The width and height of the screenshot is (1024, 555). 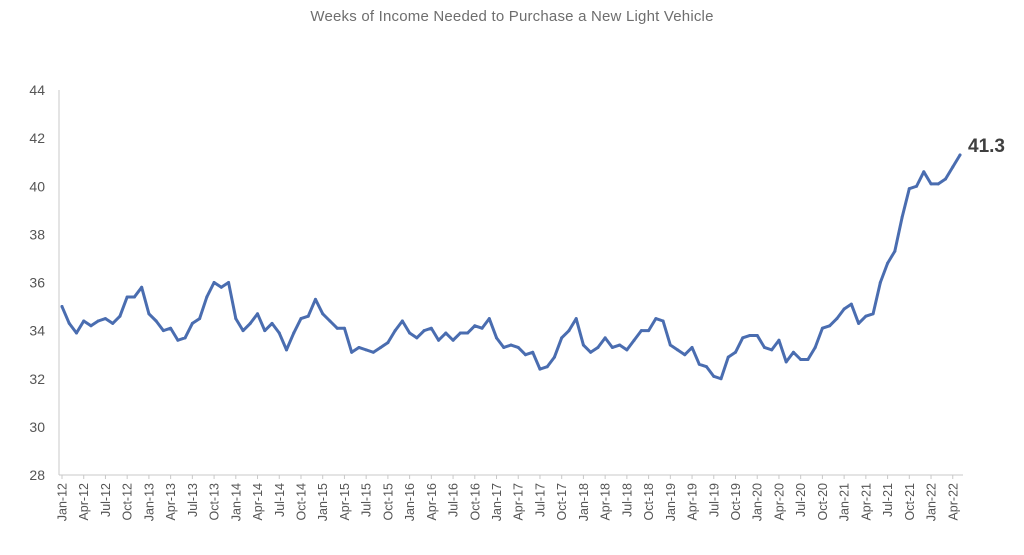 What do you see at coordinates (649, 502) in the screenshot?
I see `x-tick-label: Oct-18` at bounding box center [649, 502].